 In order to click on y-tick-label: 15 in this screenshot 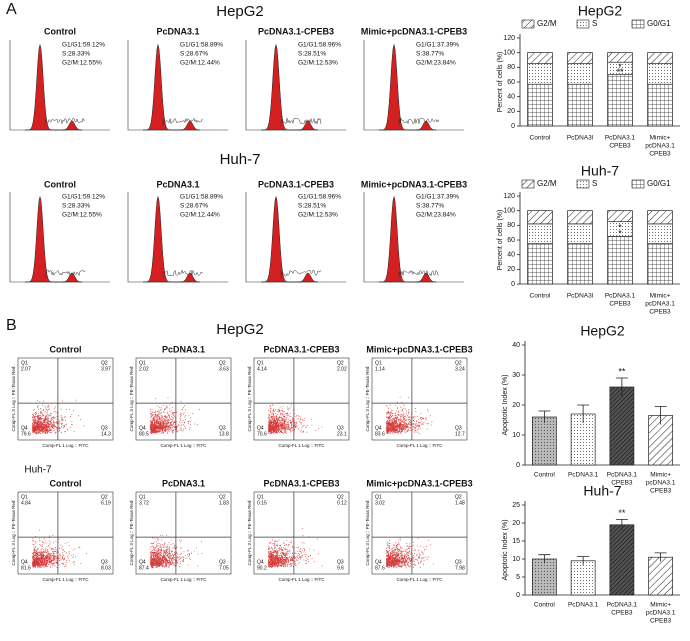, I will do `click(516, 541)`.